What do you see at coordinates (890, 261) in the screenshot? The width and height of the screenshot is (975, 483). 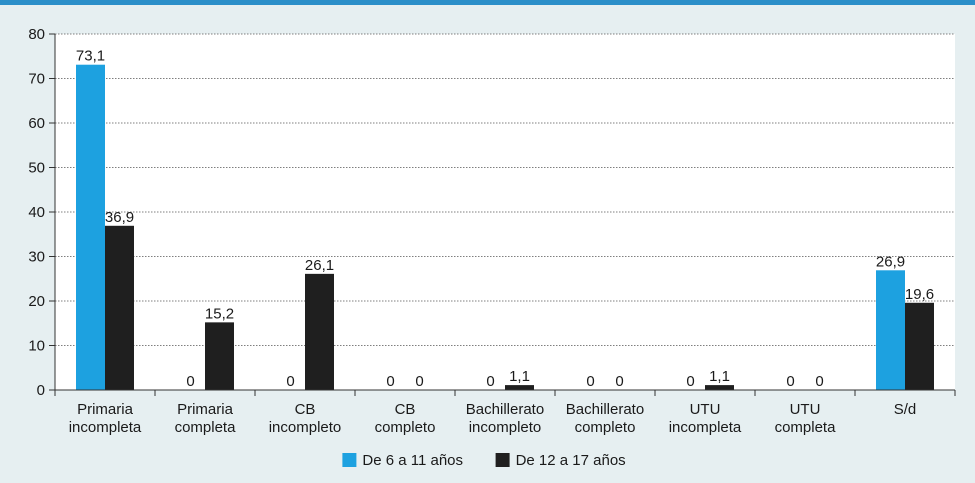 I see `data-label: 26,9` at bounding box center [890, 261].